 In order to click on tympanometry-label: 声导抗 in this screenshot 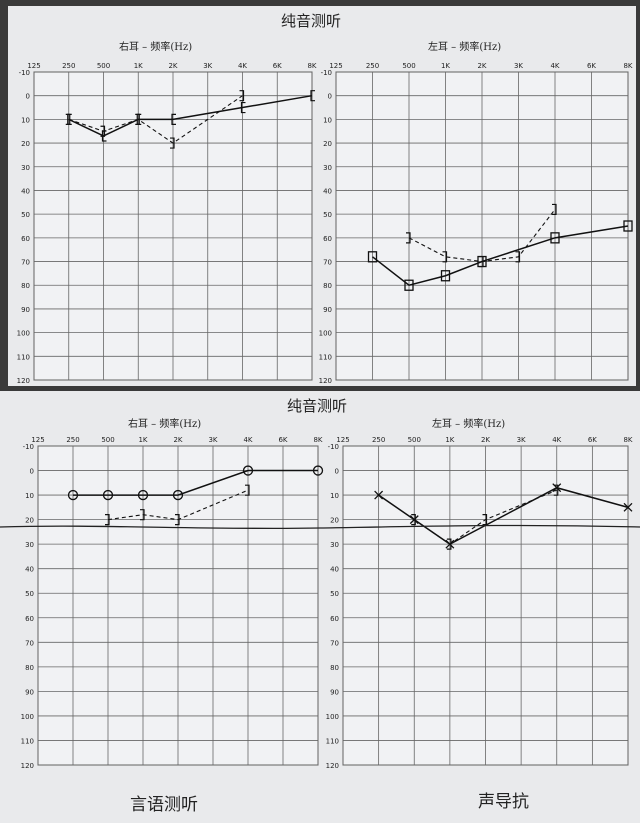, I will do `click(503, 802)`.